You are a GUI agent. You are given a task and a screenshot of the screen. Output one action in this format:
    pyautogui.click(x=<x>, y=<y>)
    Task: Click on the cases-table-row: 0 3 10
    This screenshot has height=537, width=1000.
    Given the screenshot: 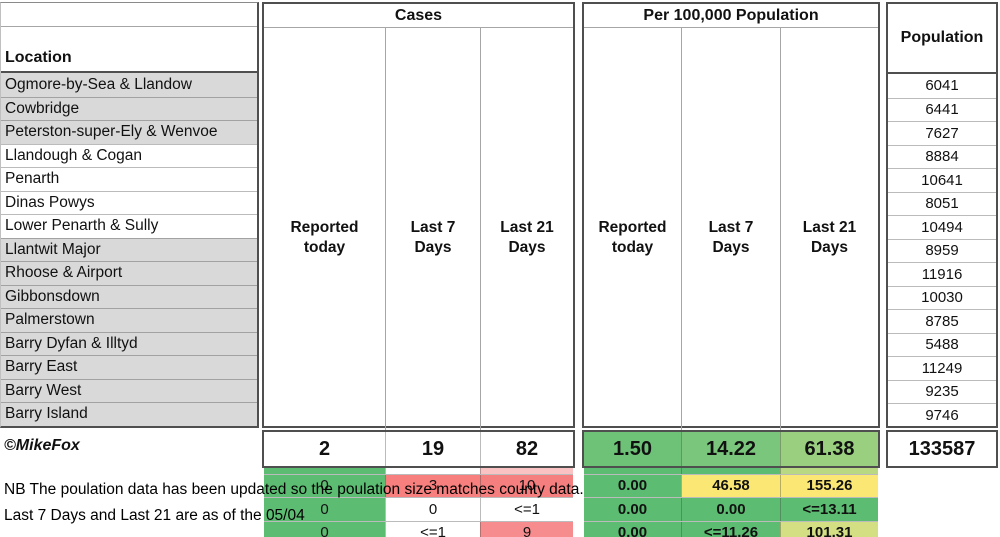 What is the action you would take?
    pyautogui.click(x=418, y=485)
    